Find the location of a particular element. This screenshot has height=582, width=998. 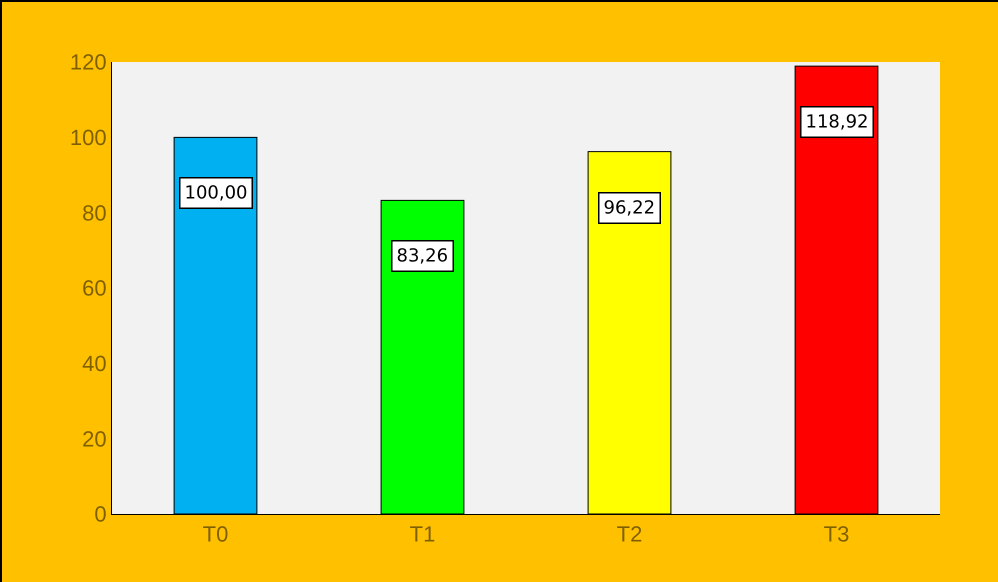

data-label: 83,26 is located at coordinates (422, 256).